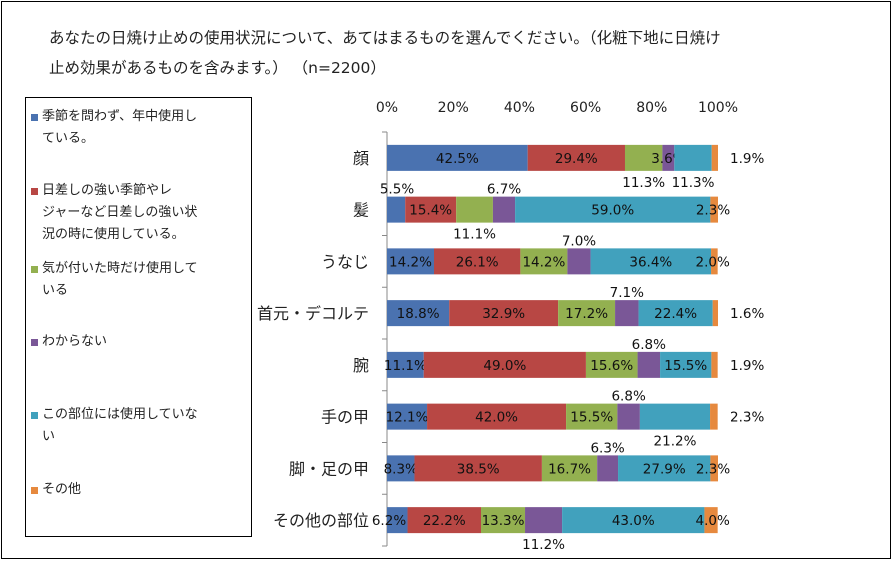  What do you see at coordinates (718, 108) in the screenshot?
I see `x-tick-label: 100%` at bounding box center [718, 108].